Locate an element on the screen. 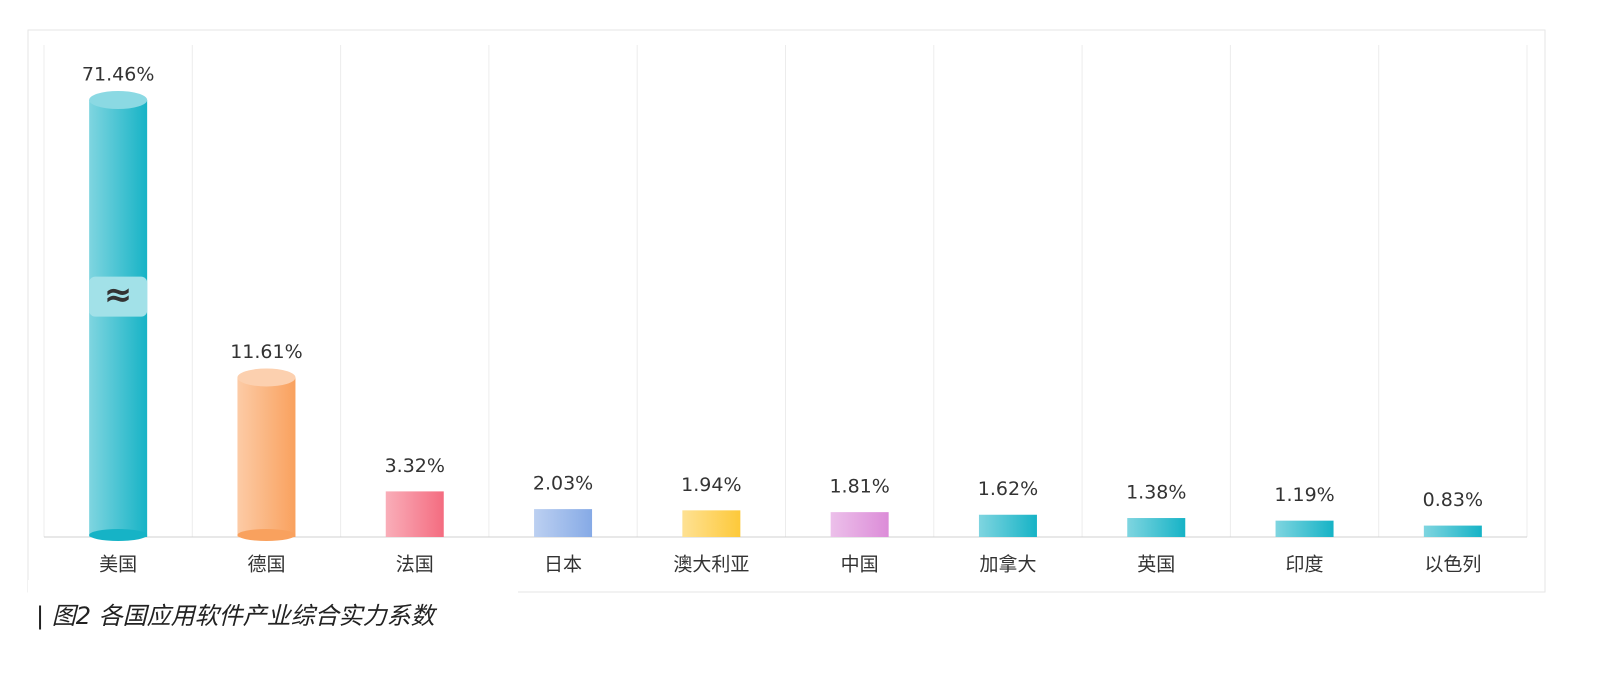 This screenshot has width=1600, height=676. value-label: 0.83% is located at coordinates (1453, 500).